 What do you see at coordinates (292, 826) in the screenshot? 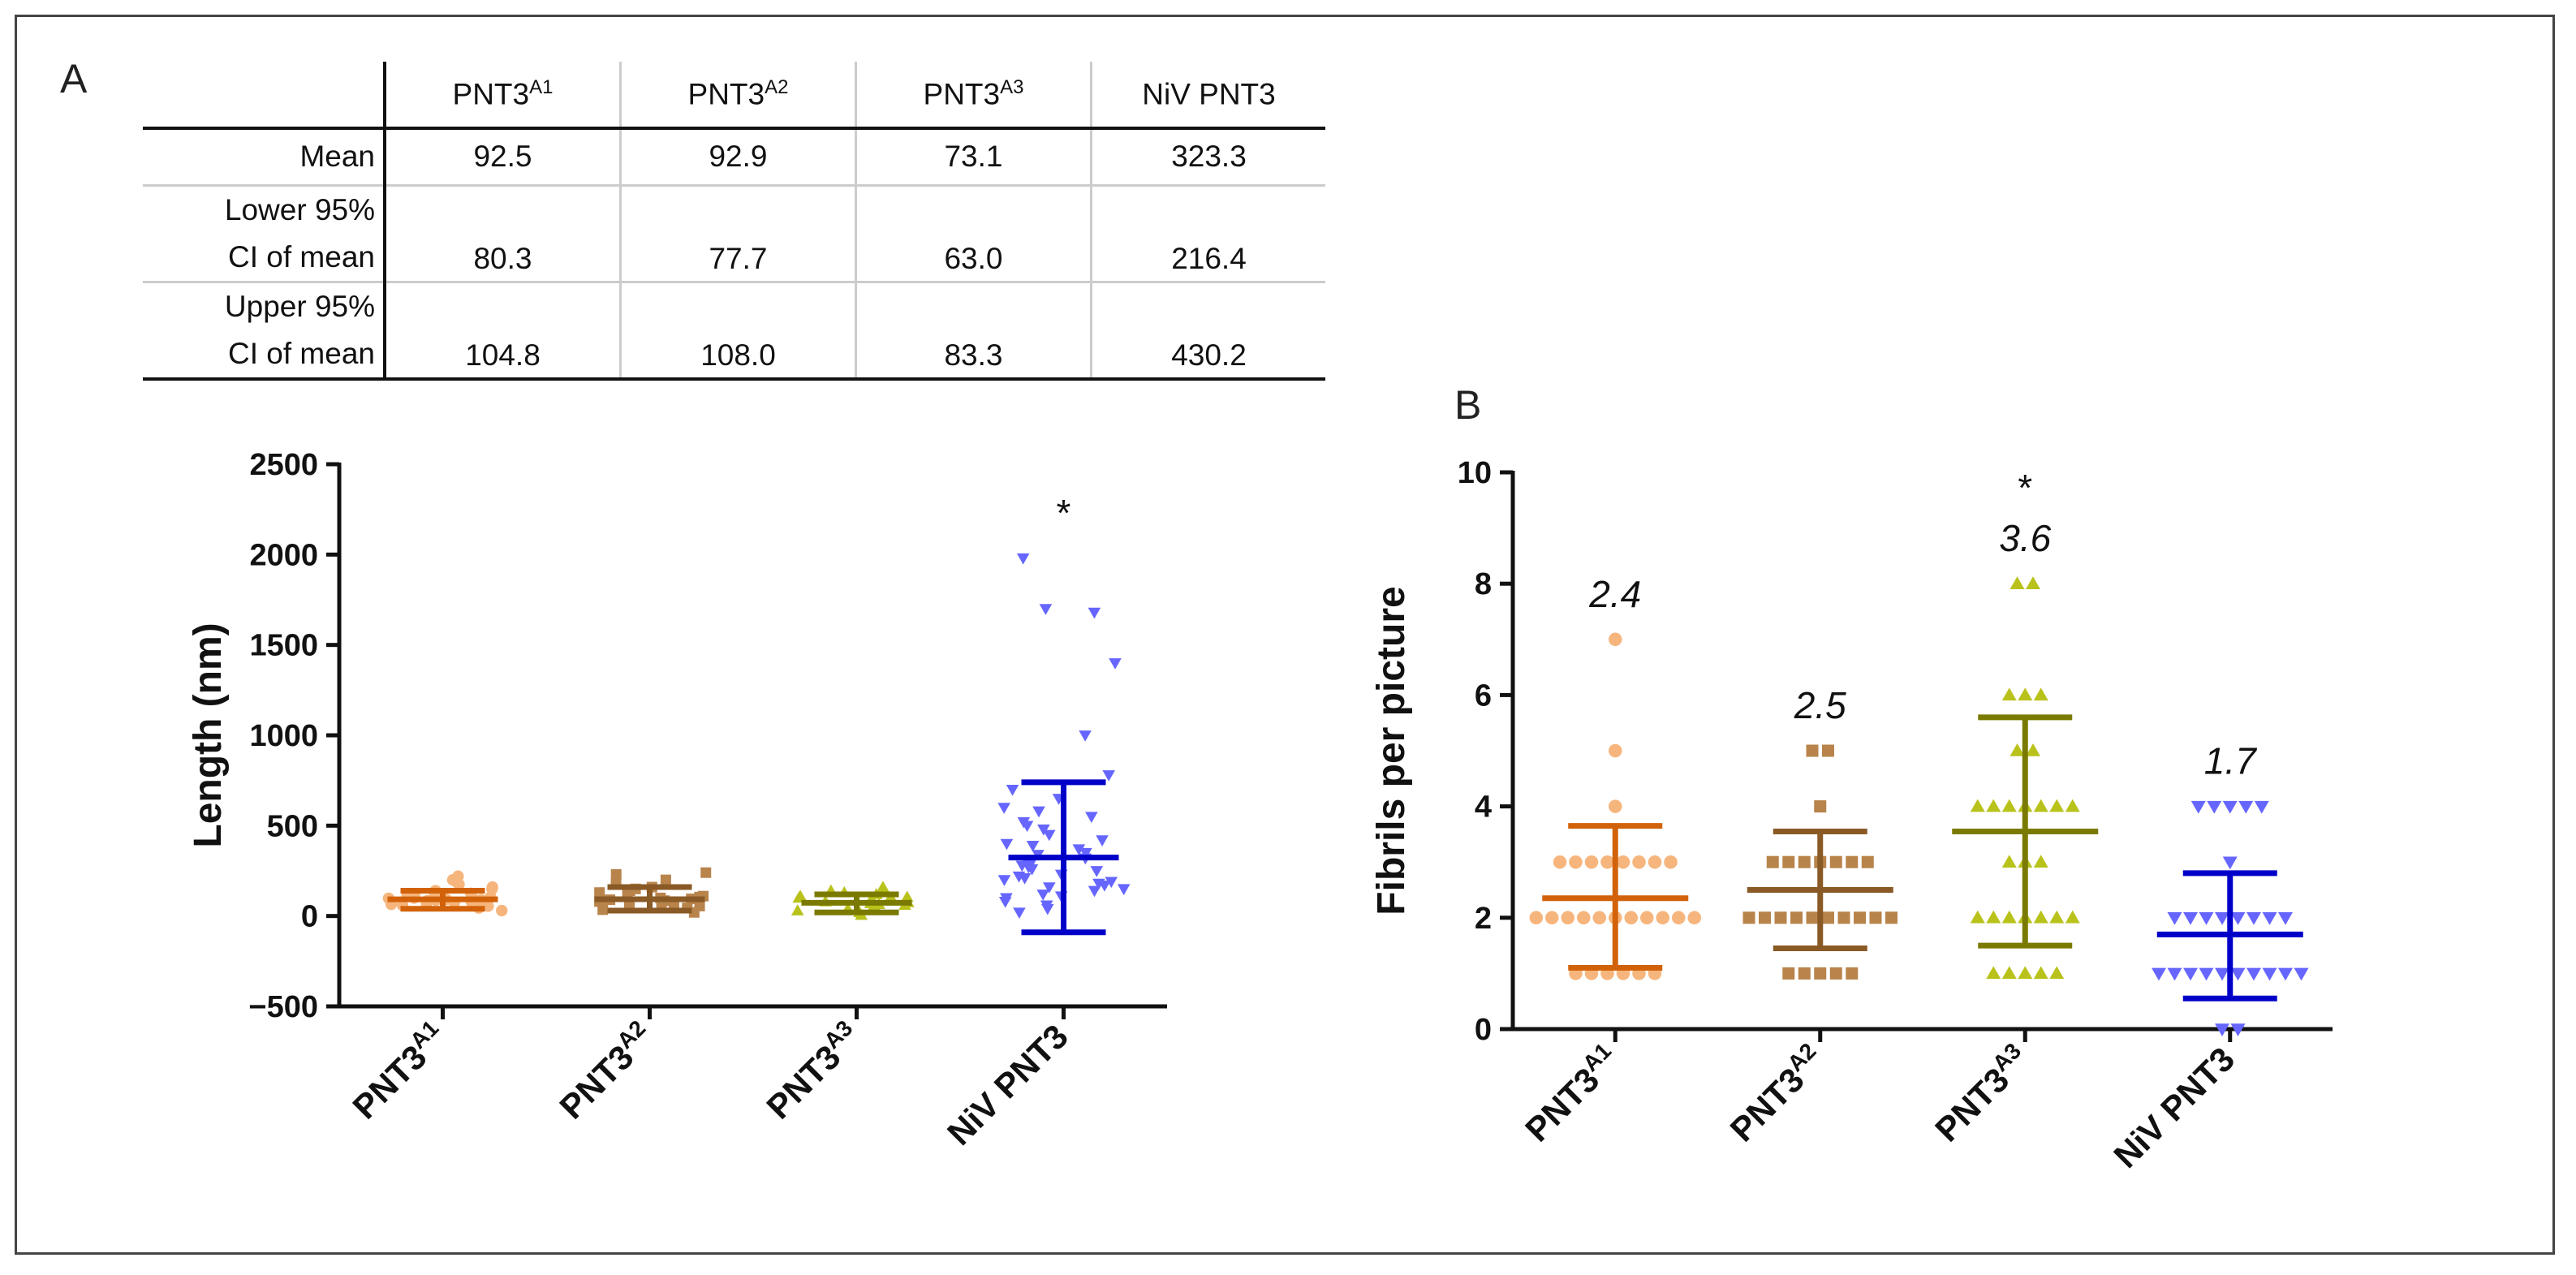
I see `y-tick-label: 500` at bounding box center [292, 826].